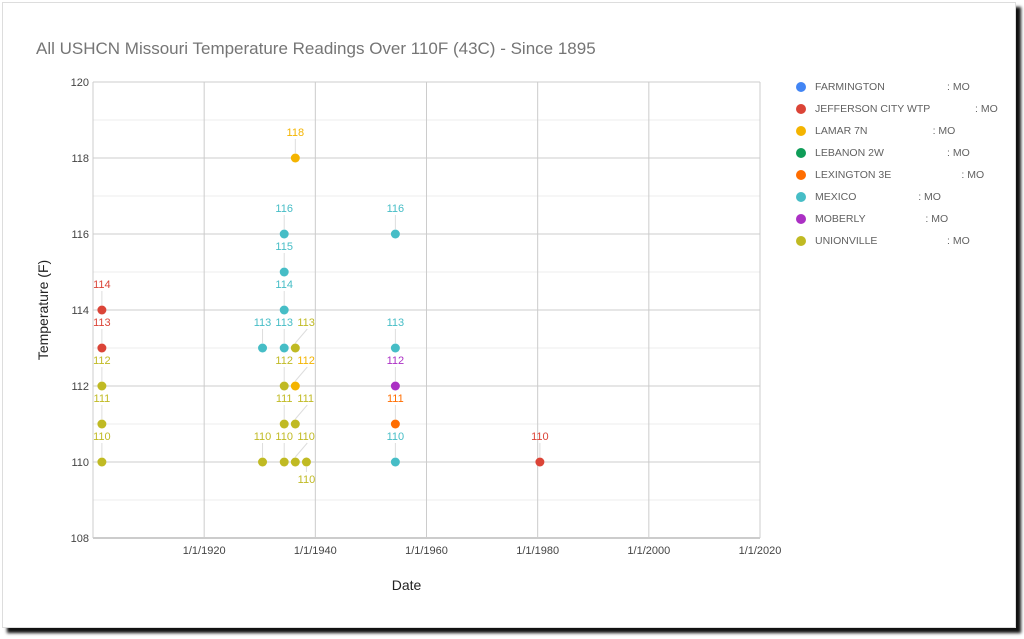  I want to click on x-tick-label: 1/1/2020, so click(760, 551).